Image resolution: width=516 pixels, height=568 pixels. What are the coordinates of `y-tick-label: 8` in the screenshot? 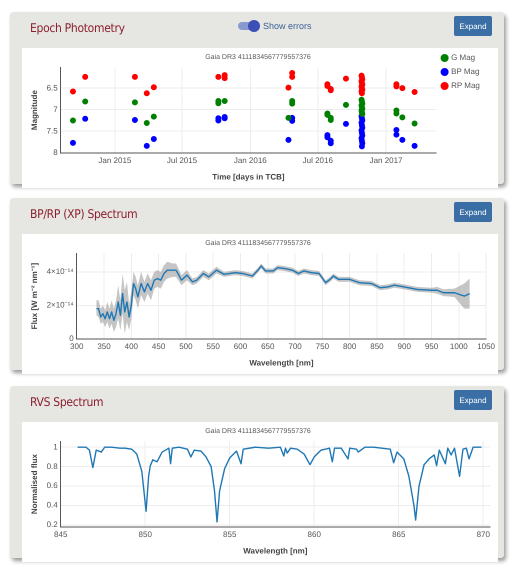 It's located at (55, 153).